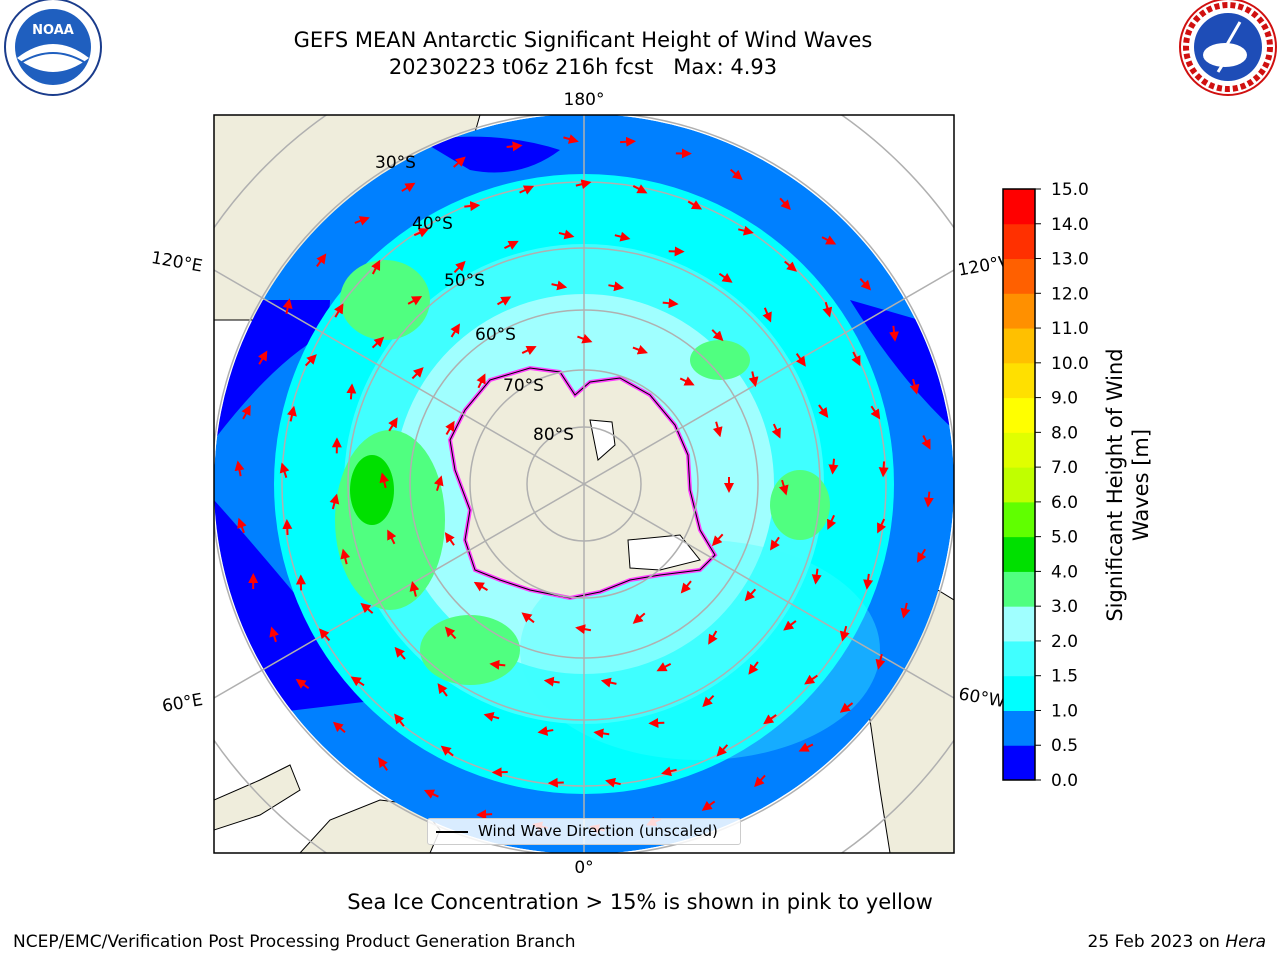 The width and height of the screenshot is (1280, 960). Describe the element at coordinates (598, 831) in the screenshot. I see `legend-label: Wind Wave Direction (unscaled)` at that location.